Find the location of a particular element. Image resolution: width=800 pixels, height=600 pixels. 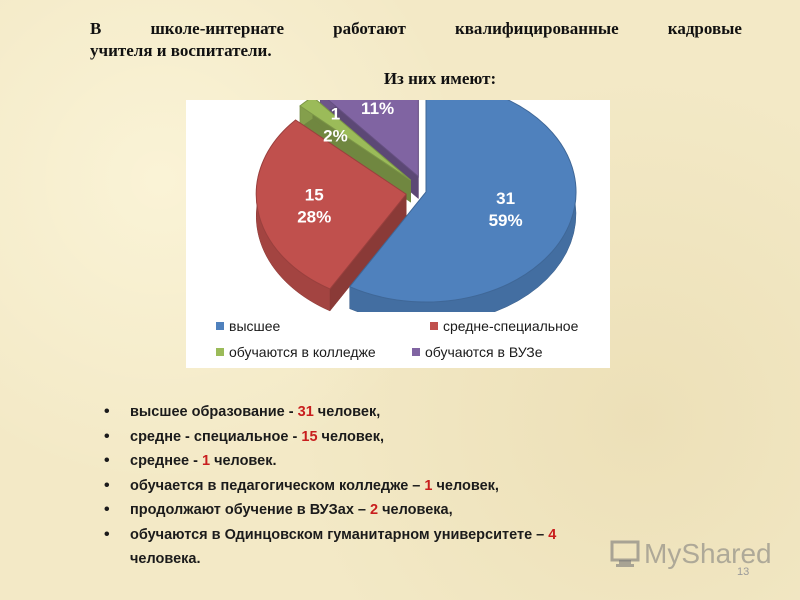

count: 4 is located at coordinates (552, 534).